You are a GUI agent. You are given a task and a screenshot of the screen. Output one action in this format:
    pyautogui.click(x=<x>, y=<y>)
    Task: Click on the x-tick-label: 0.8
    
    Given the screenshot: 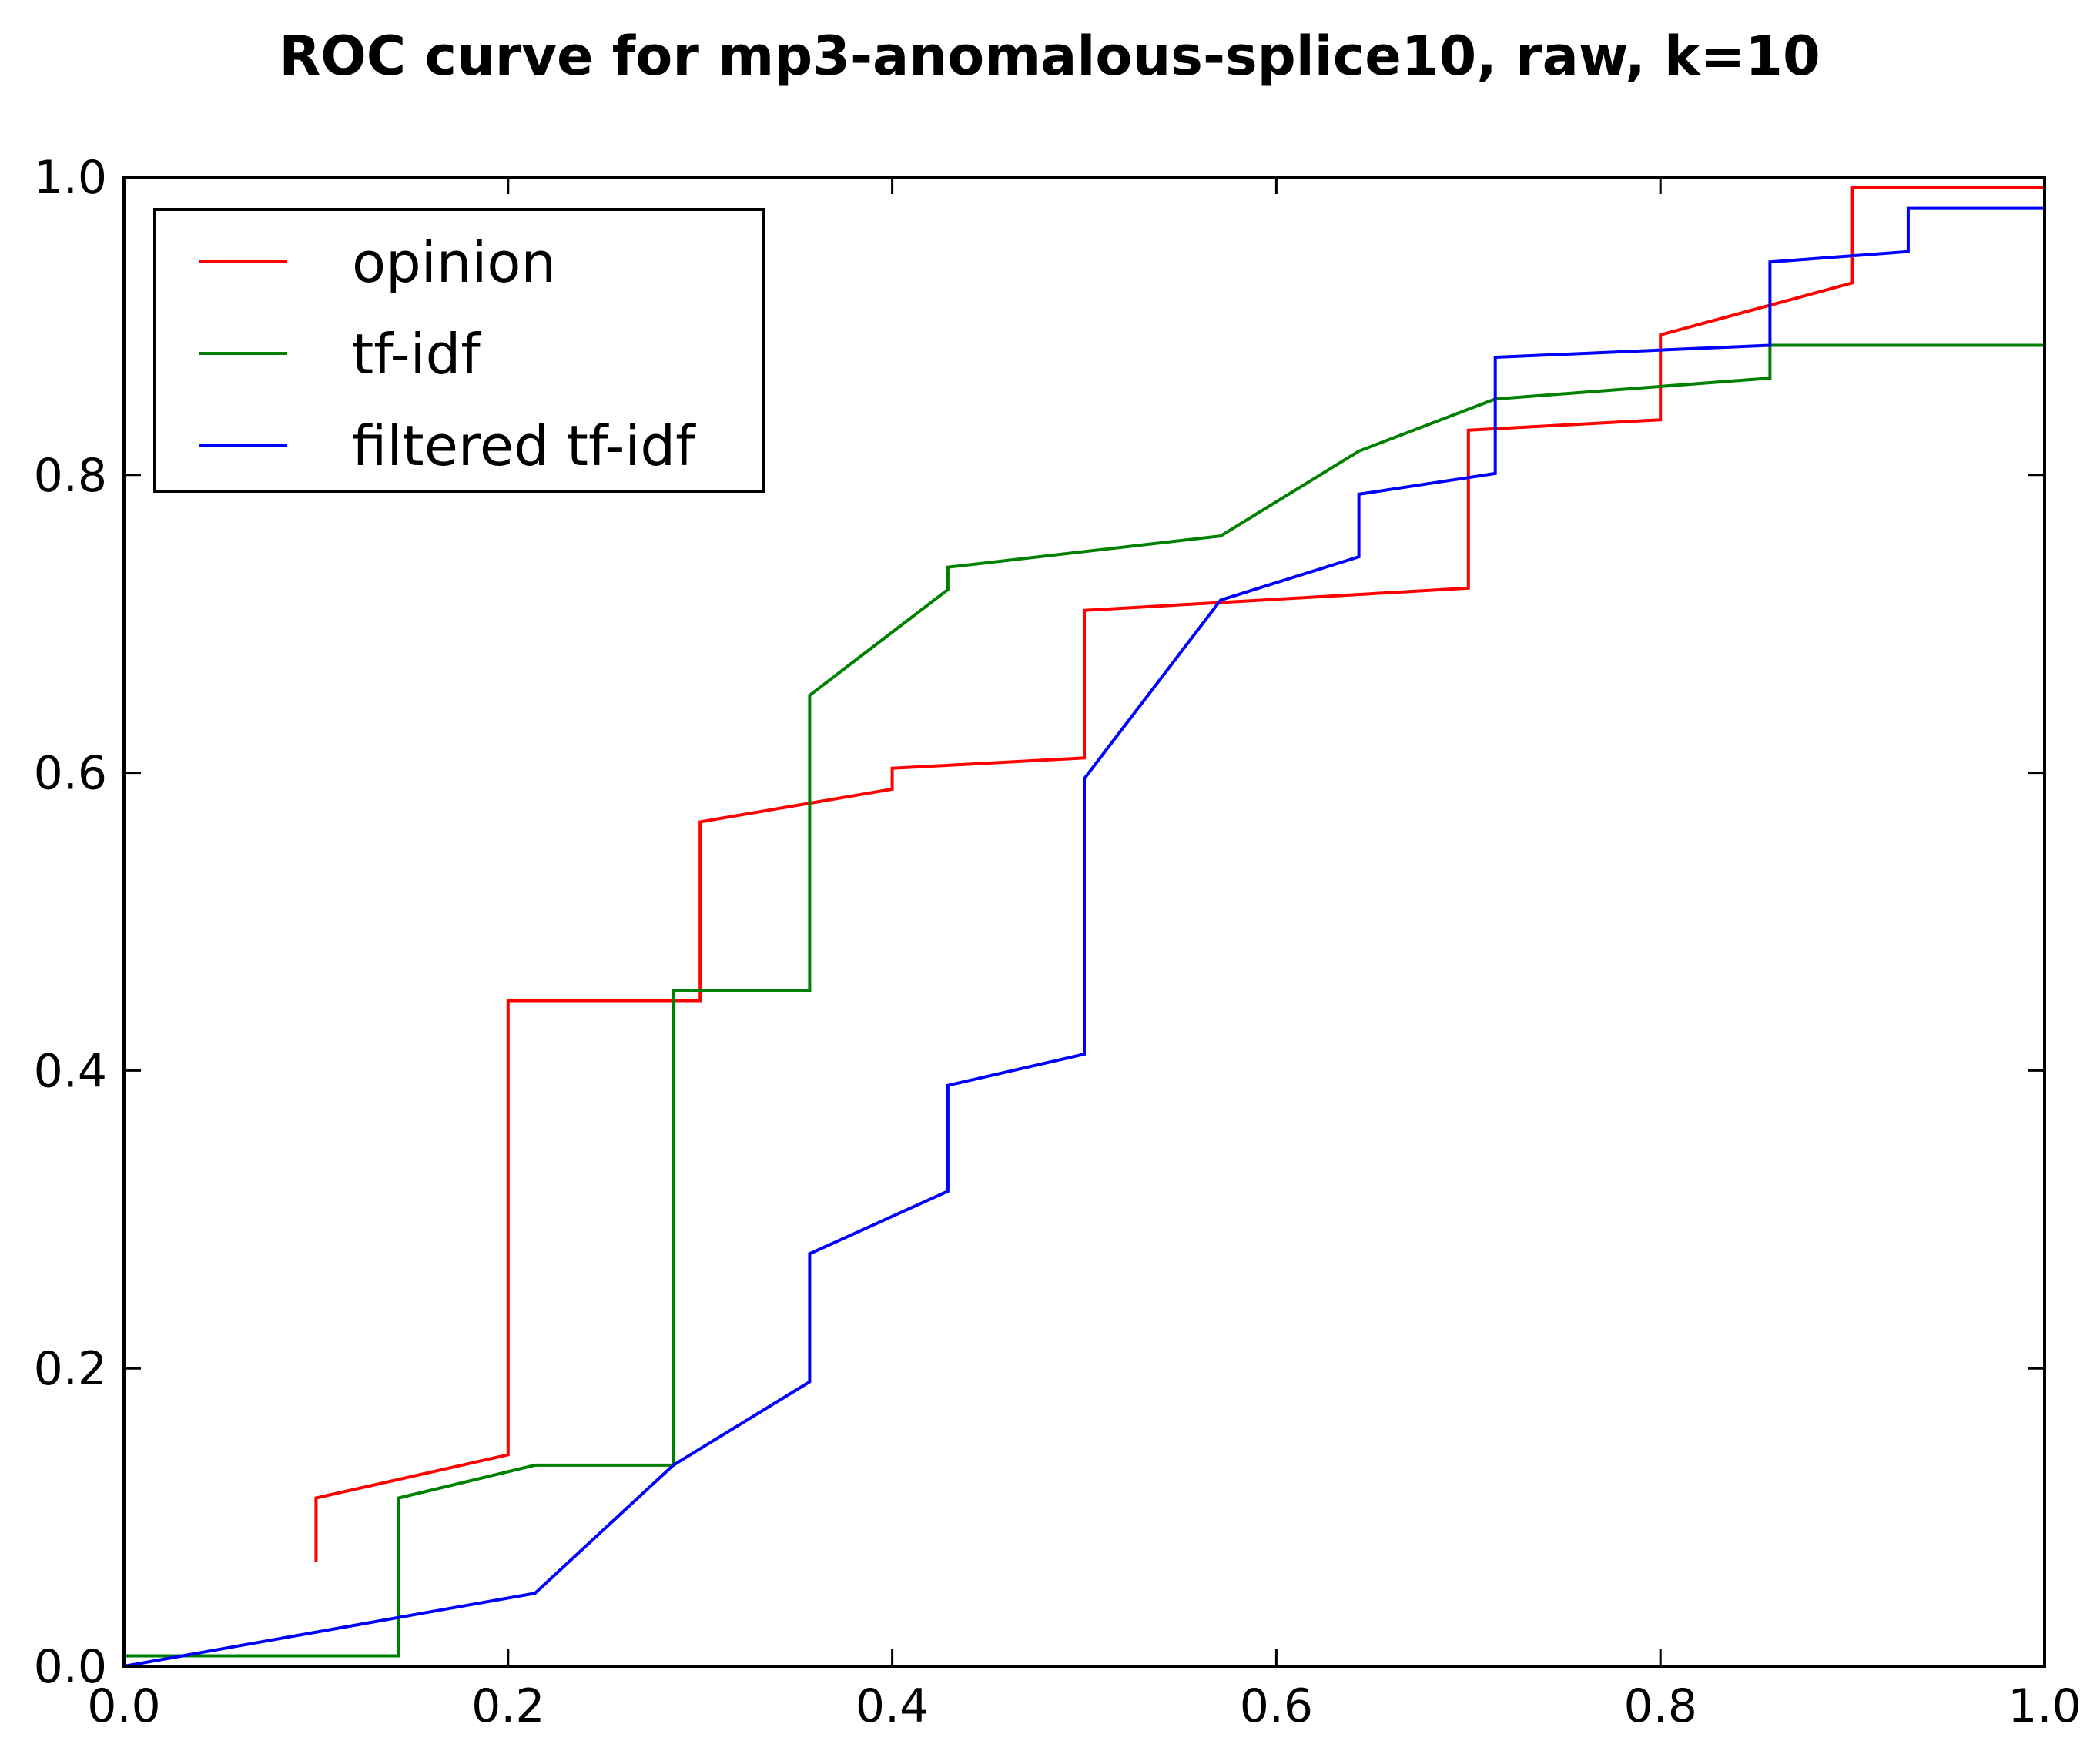 What is the action you would take?
    pyautogui.click(x=1659, y=1706)
    